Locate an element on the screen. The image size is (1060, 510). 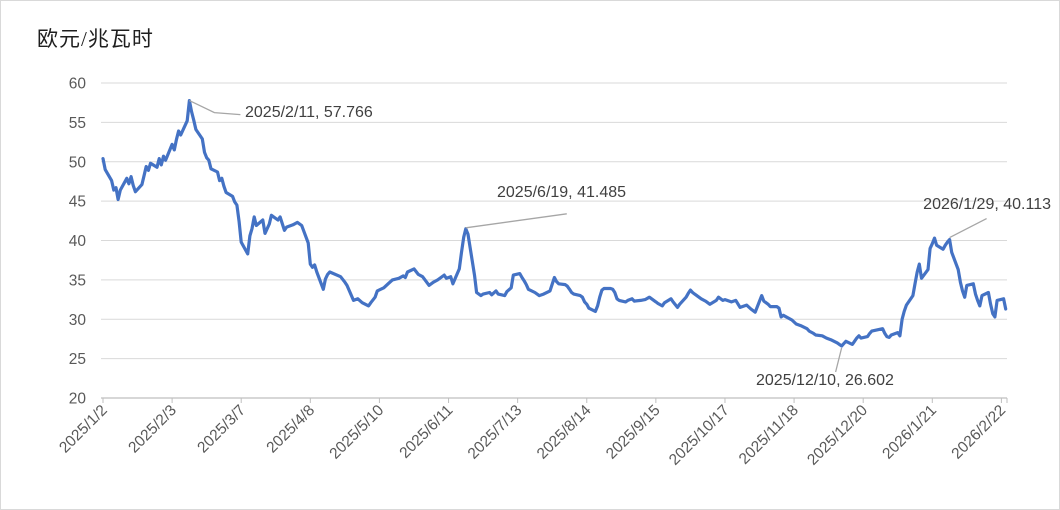
x-axis-tick-label: 2025/5/10 is located at coordinates (356, 432).